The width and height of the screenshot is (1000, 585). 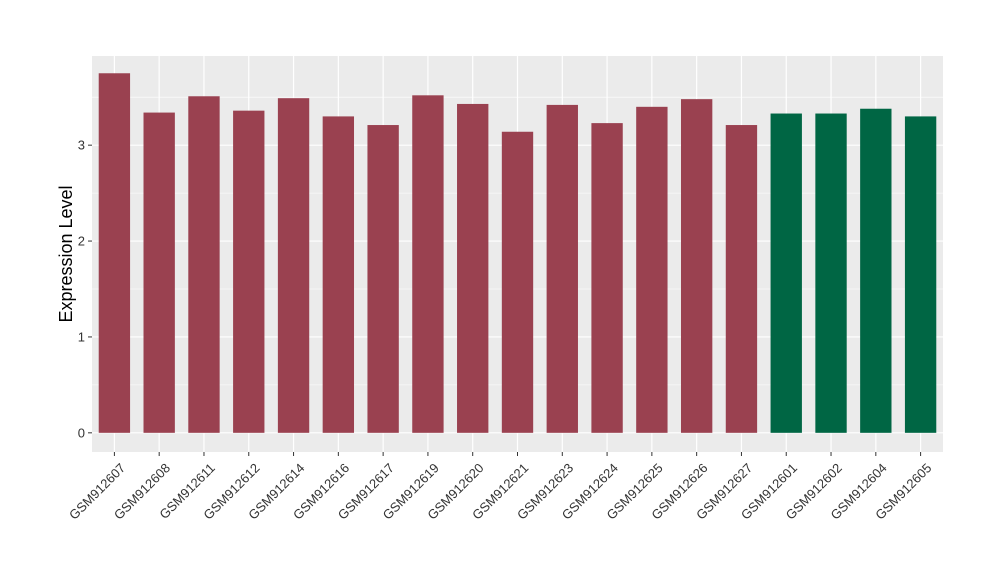 What do you see at coordinates (428, 264) in the screenshot?
I see `bar-GSM912619` at bounding box center [428, 264].